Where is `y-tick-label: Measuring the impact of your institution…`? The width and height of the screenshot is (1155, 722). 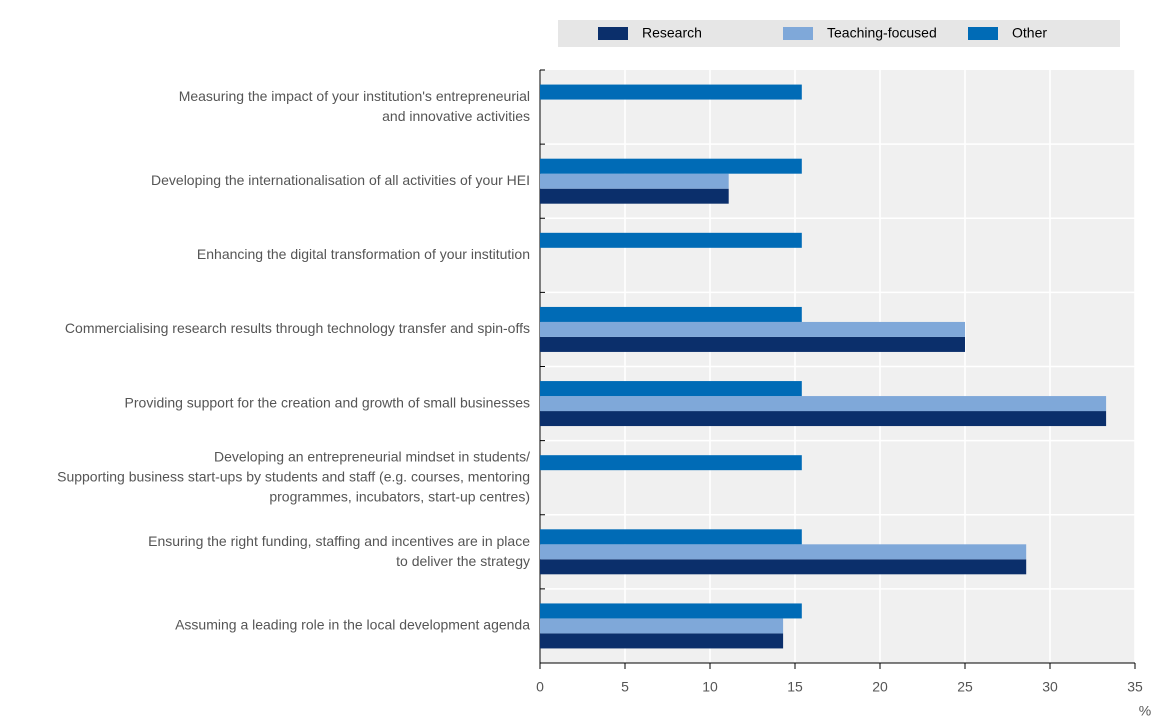
y-tick-label: Measuring the impact of your institution… is located at coordinates (354, 106).